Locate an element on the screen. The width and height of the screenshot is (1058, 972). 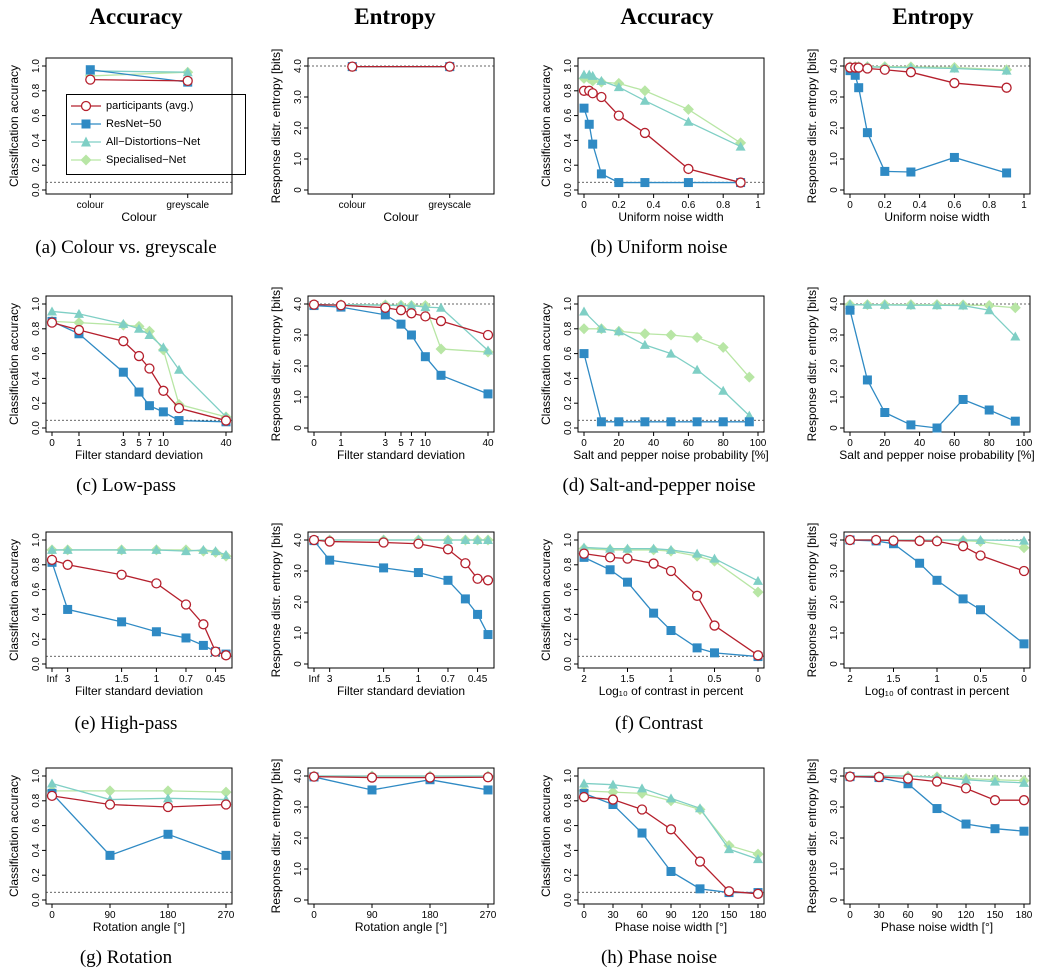
y-tick-label: 2.0 is located at coordinates (834, 602).